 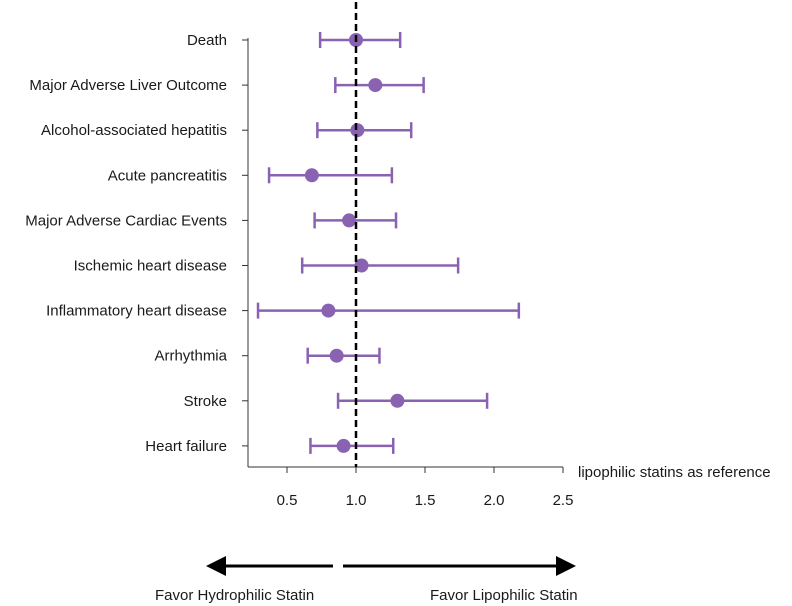 I want to click on row-label: Major Adverse Liver Outcome, so click(x=128, y=85).